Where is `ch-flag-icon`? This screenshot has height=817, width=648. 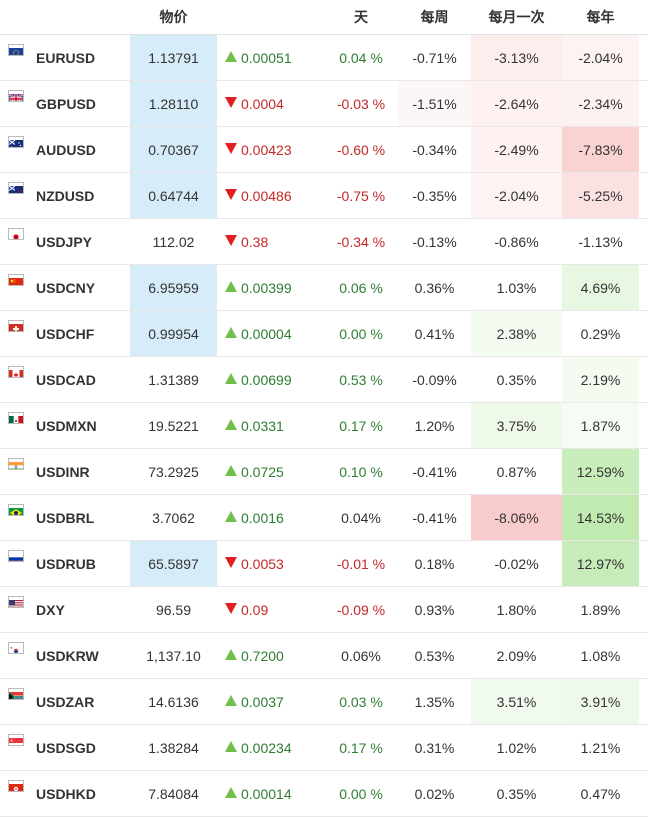
ch-flag-icon is located at coordinates (16, 326).